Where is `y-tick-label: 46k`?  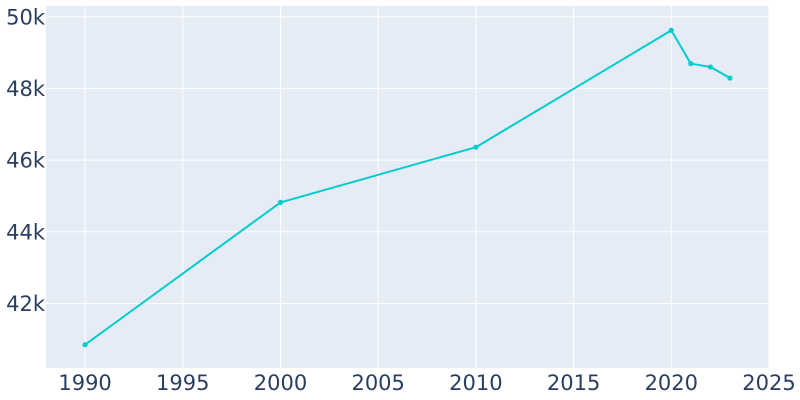 y-tick-label: 46k is located at coordinates (26, 161).